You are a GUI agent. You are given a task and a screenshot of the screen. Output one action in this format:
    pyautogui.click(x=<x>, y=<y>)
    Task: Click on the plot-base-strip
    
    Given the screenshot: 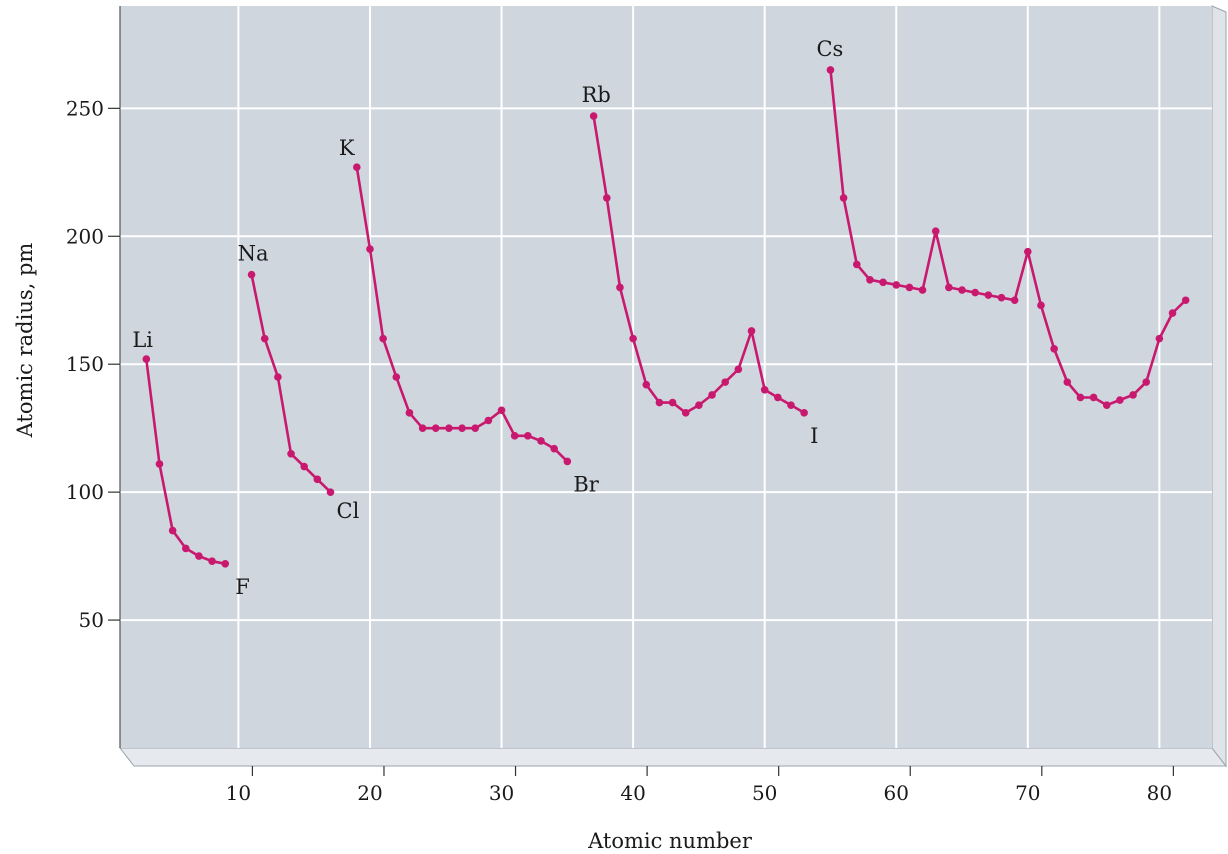 What is the action you would take?
    pyautogui.click(x=673, y=757)
    